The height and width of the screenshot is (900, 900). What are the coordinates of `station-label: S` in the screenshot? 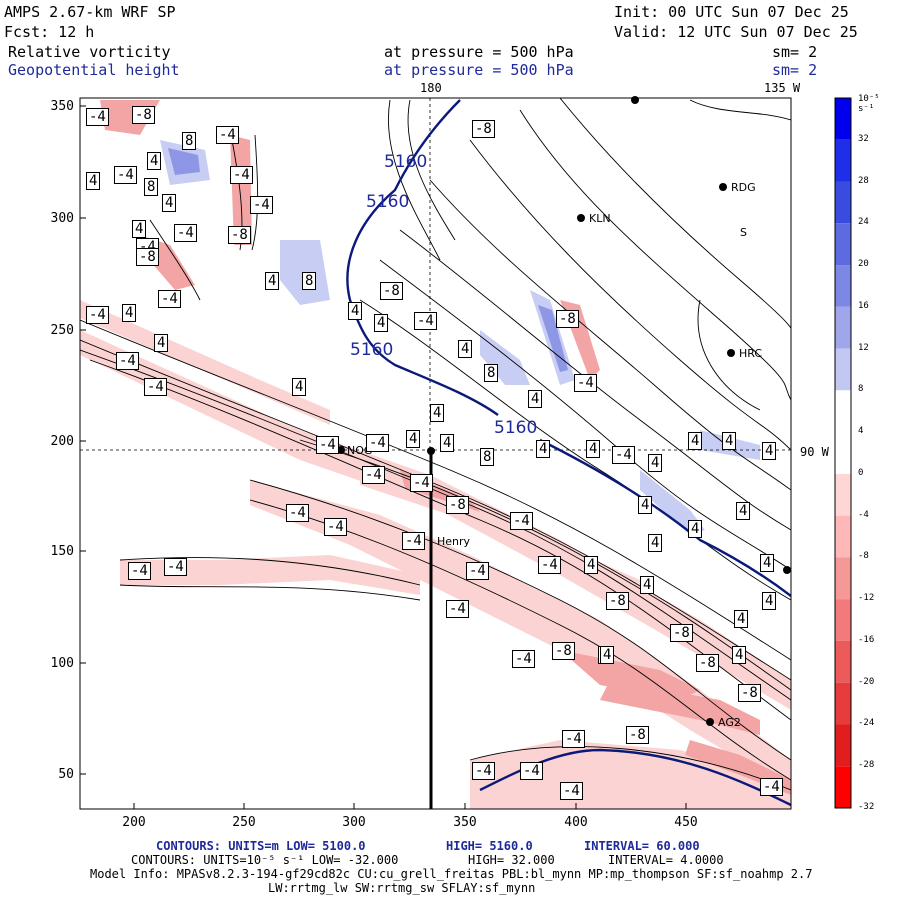 It's located at (743, 232).